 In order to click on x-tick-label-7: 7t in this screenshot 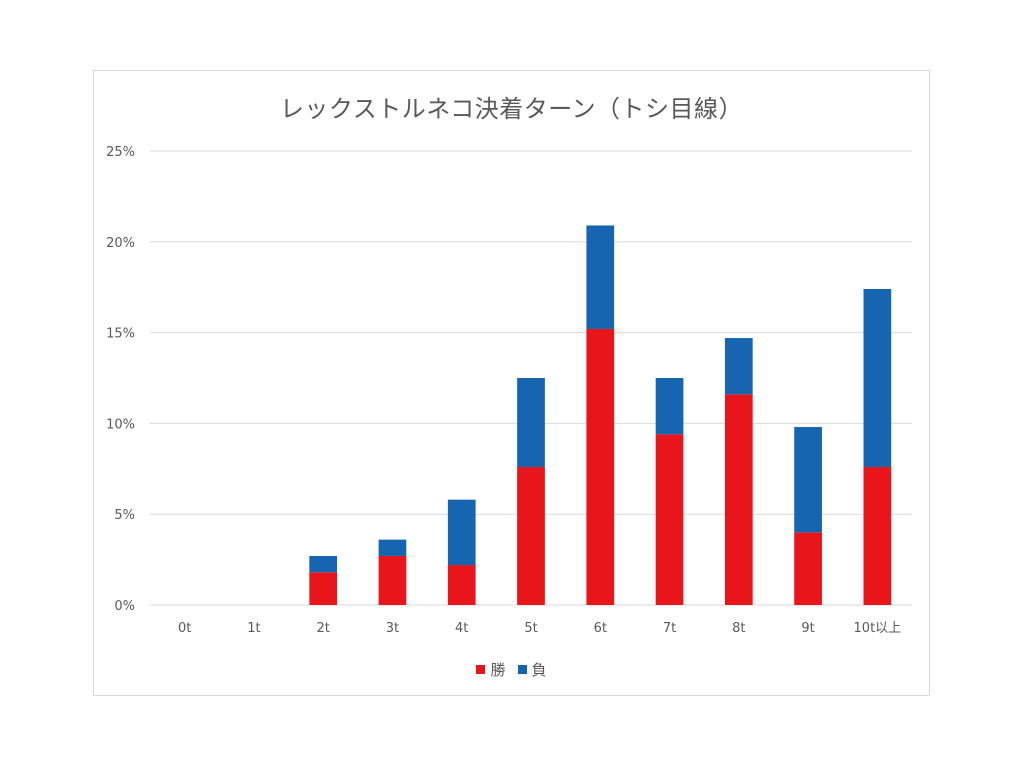, I will do `click(669, 628)`.